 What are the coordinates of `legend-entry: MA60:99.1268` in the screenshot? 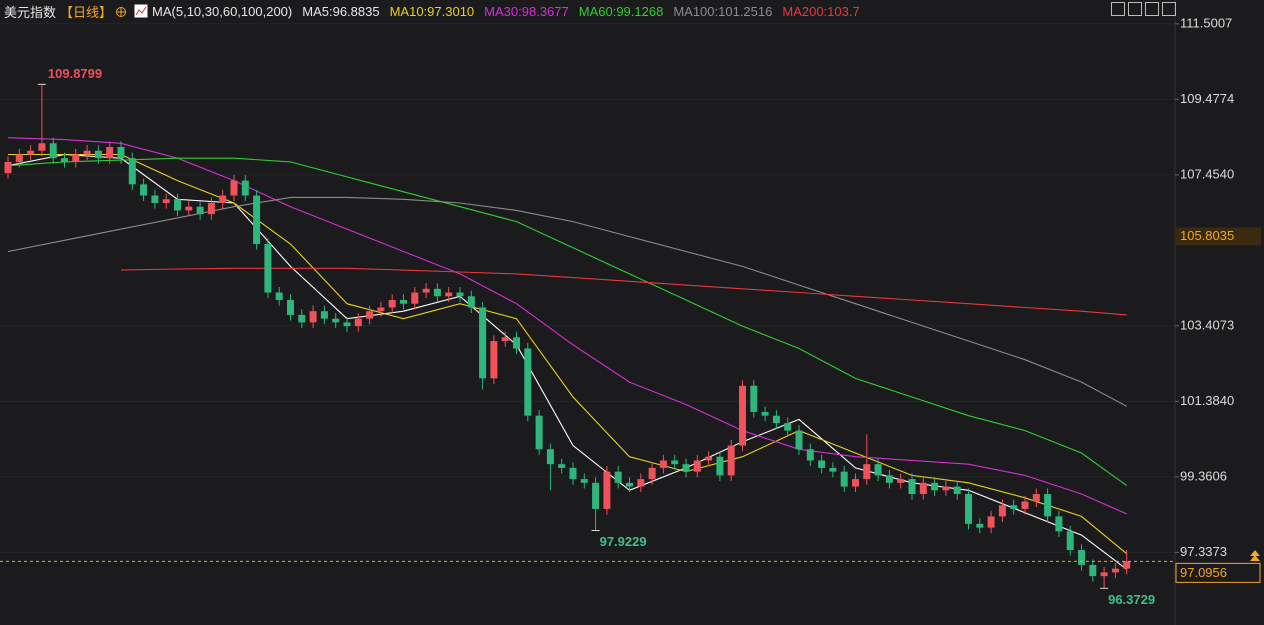 It's located at (621, 11).